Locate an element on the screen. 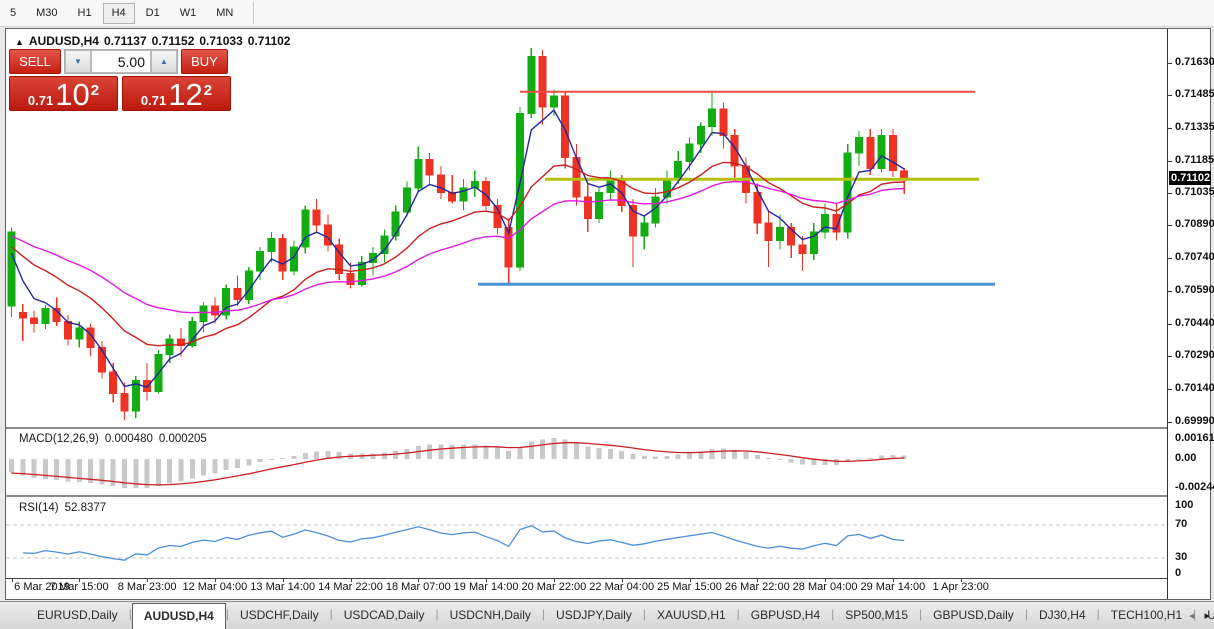 This screenshot has height=629, width=1214. macd-pane-canvas is located at coordinates (586, 462).